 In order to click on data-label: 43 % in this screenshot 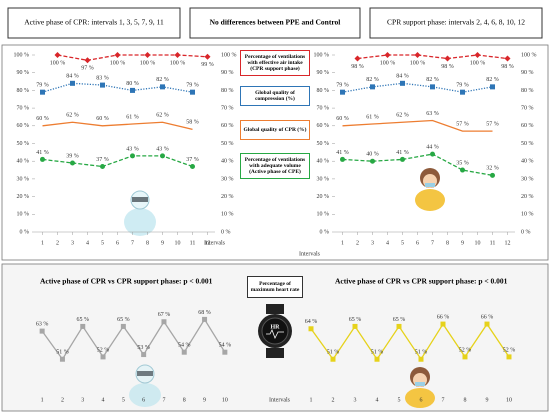, I will do `click(162, 149)`.